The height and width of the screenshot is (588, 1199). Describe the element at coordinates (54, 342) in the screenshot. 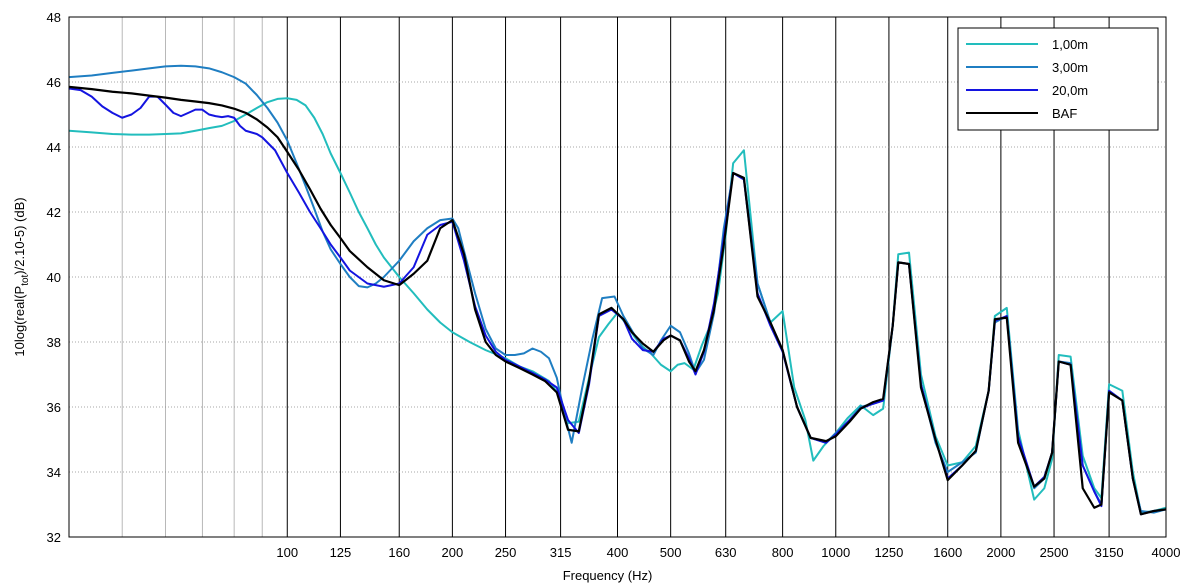

I see `y-tick-label: 38` at that location.